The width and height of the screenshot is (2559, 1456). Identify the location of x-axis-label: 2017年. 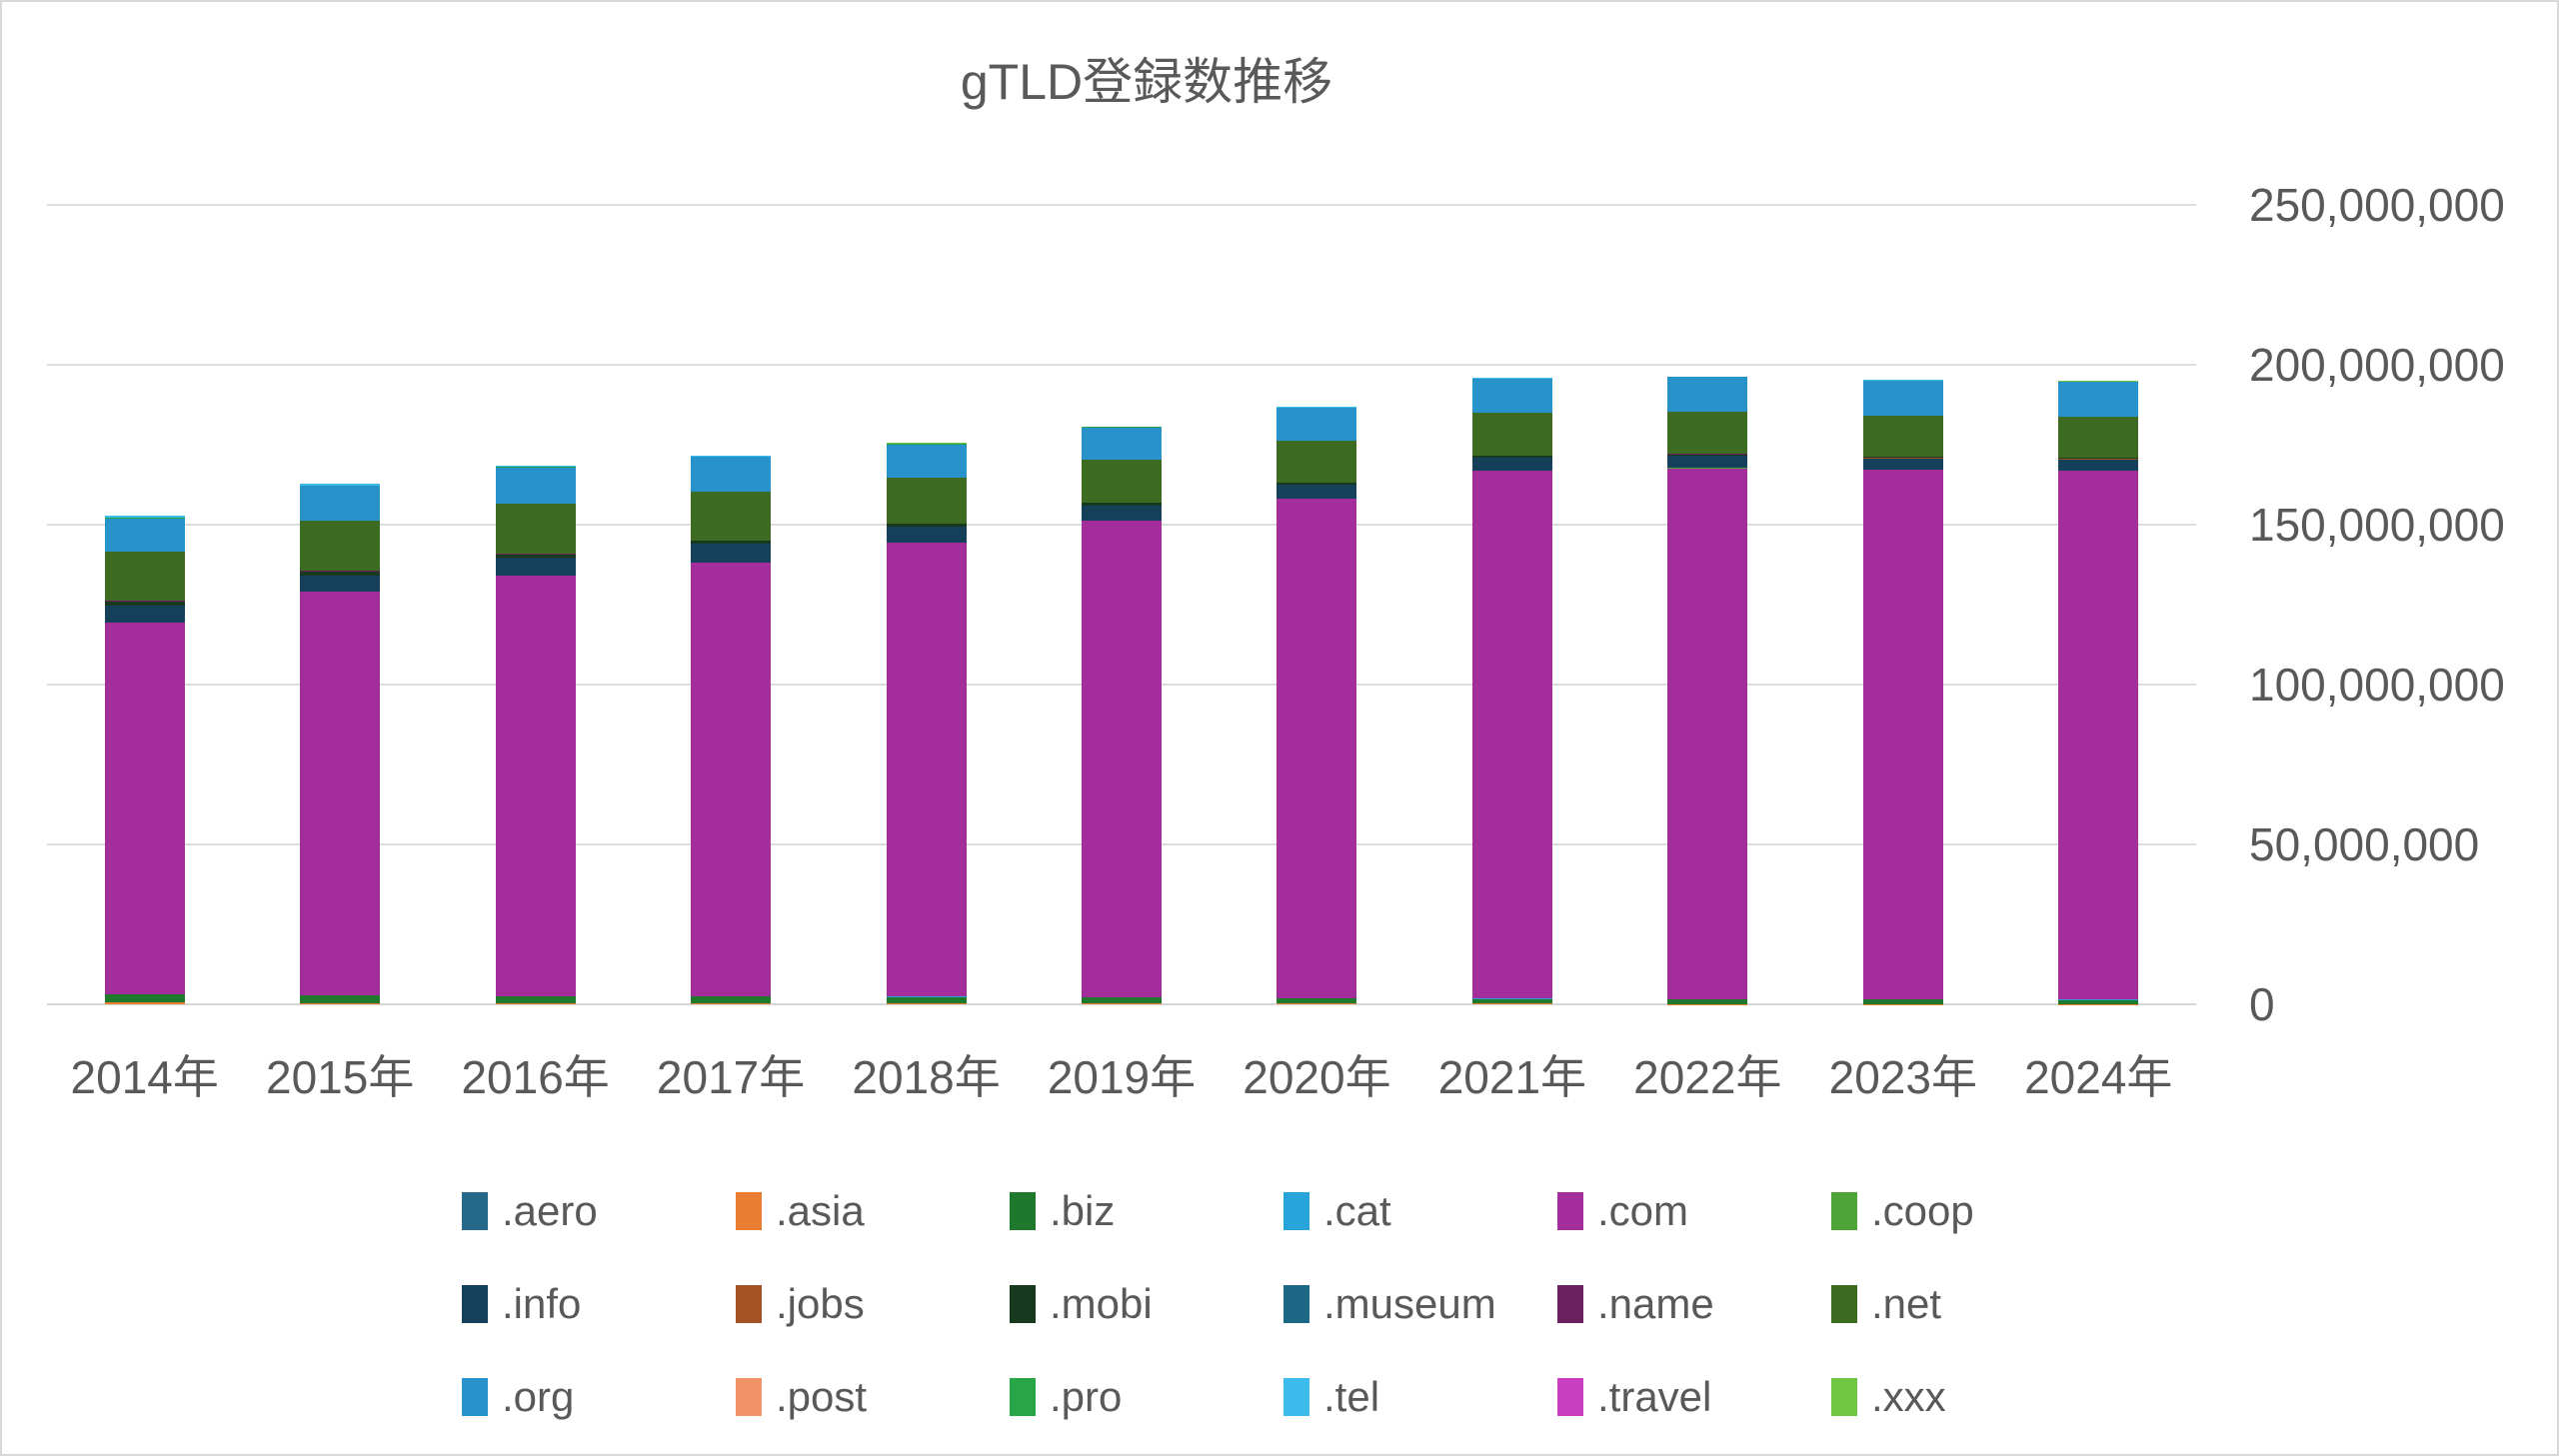
(731, 1077).